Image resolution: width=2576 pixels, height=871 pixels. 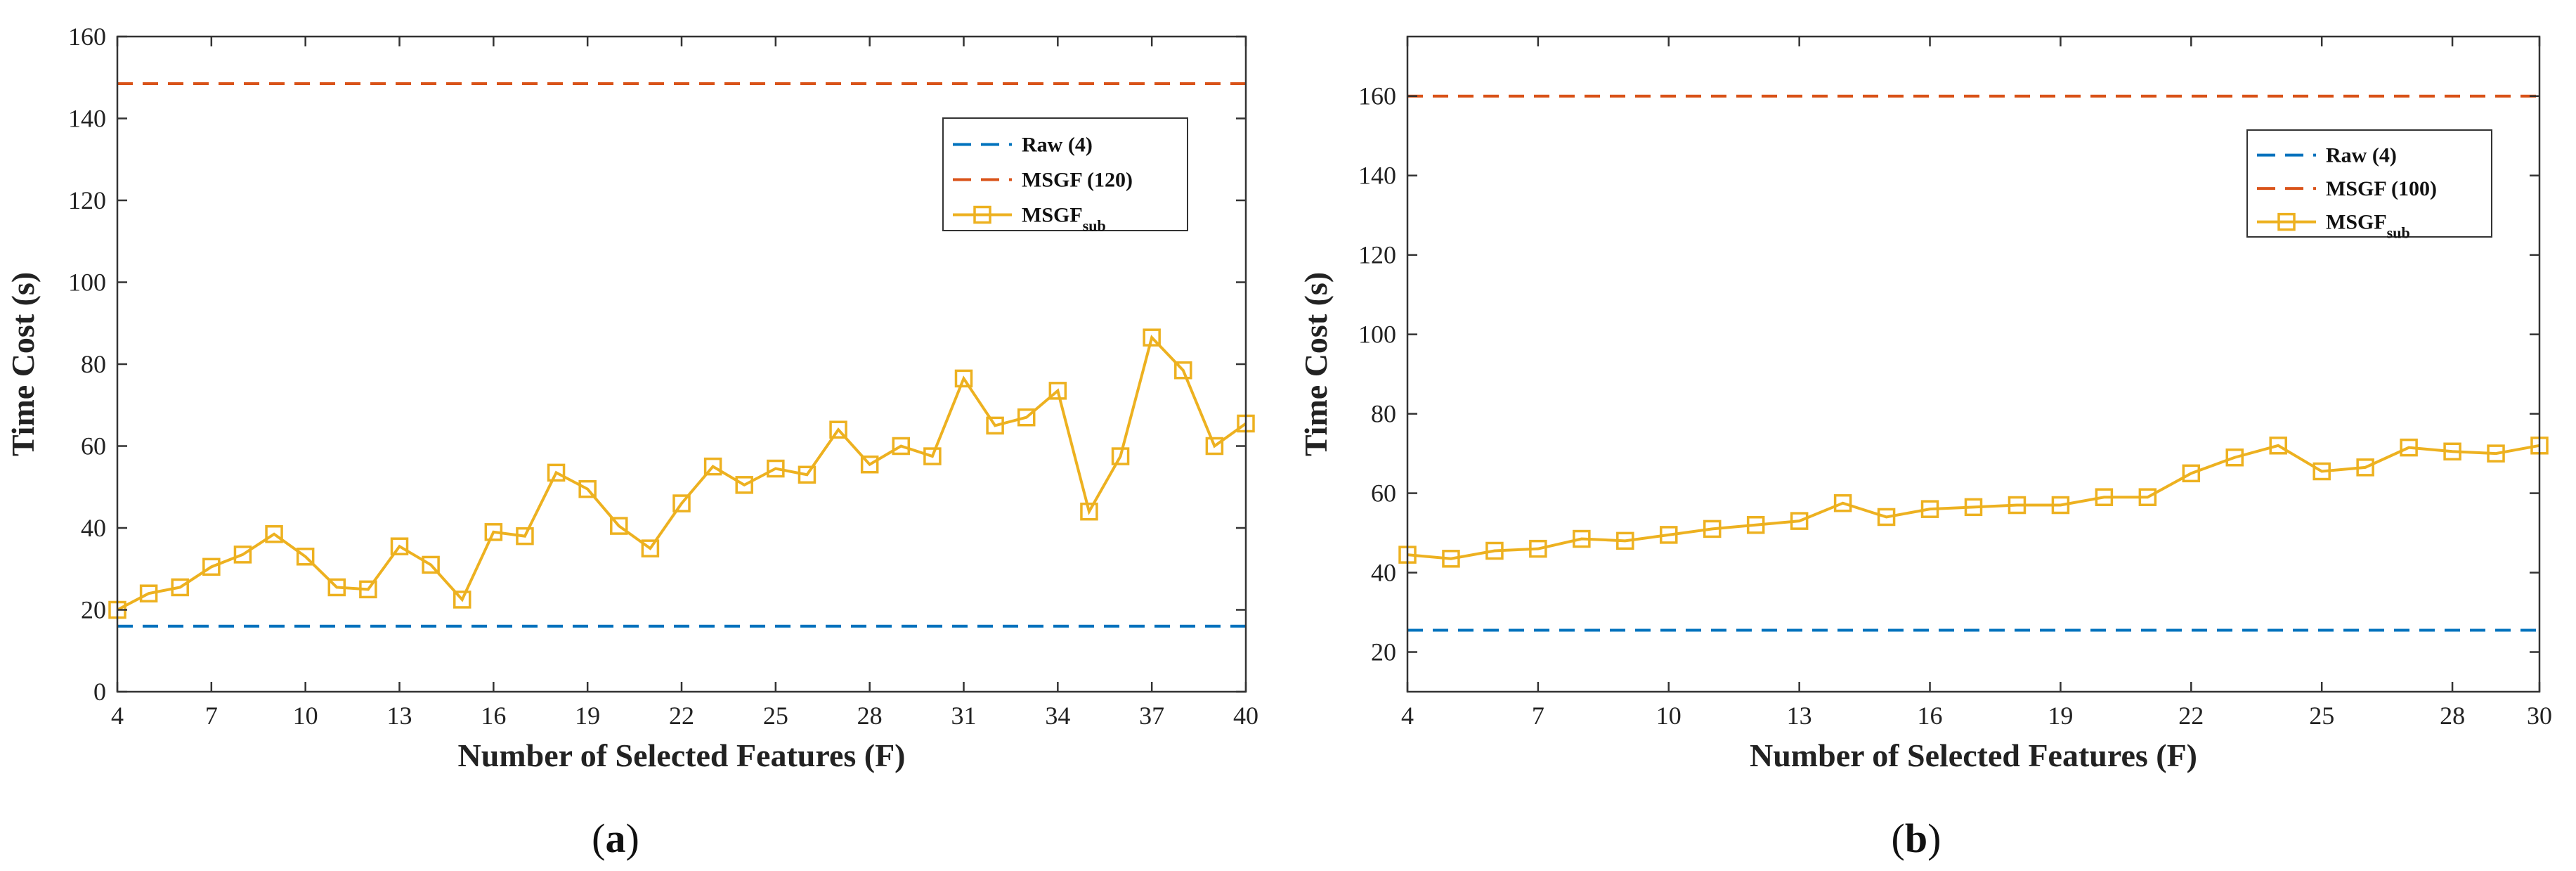 I want to click on x-tick-label: 30, so click(x=2539, y=716).